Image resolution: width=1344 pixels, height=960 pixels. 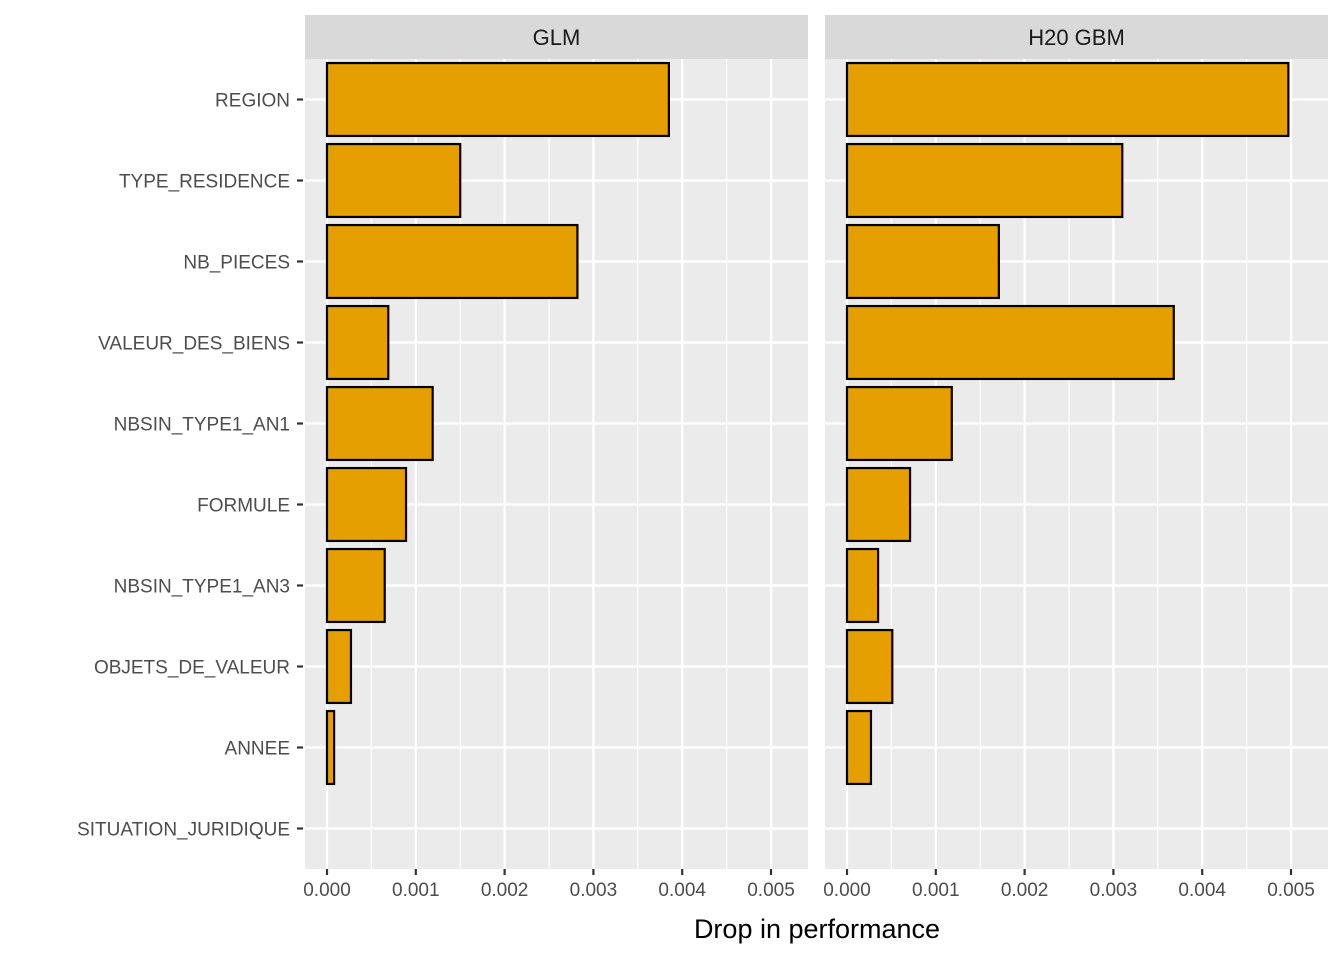 I want to click on y-tick-label: NBSIN_TYPE1_AN3, so click(x=202, y=587).